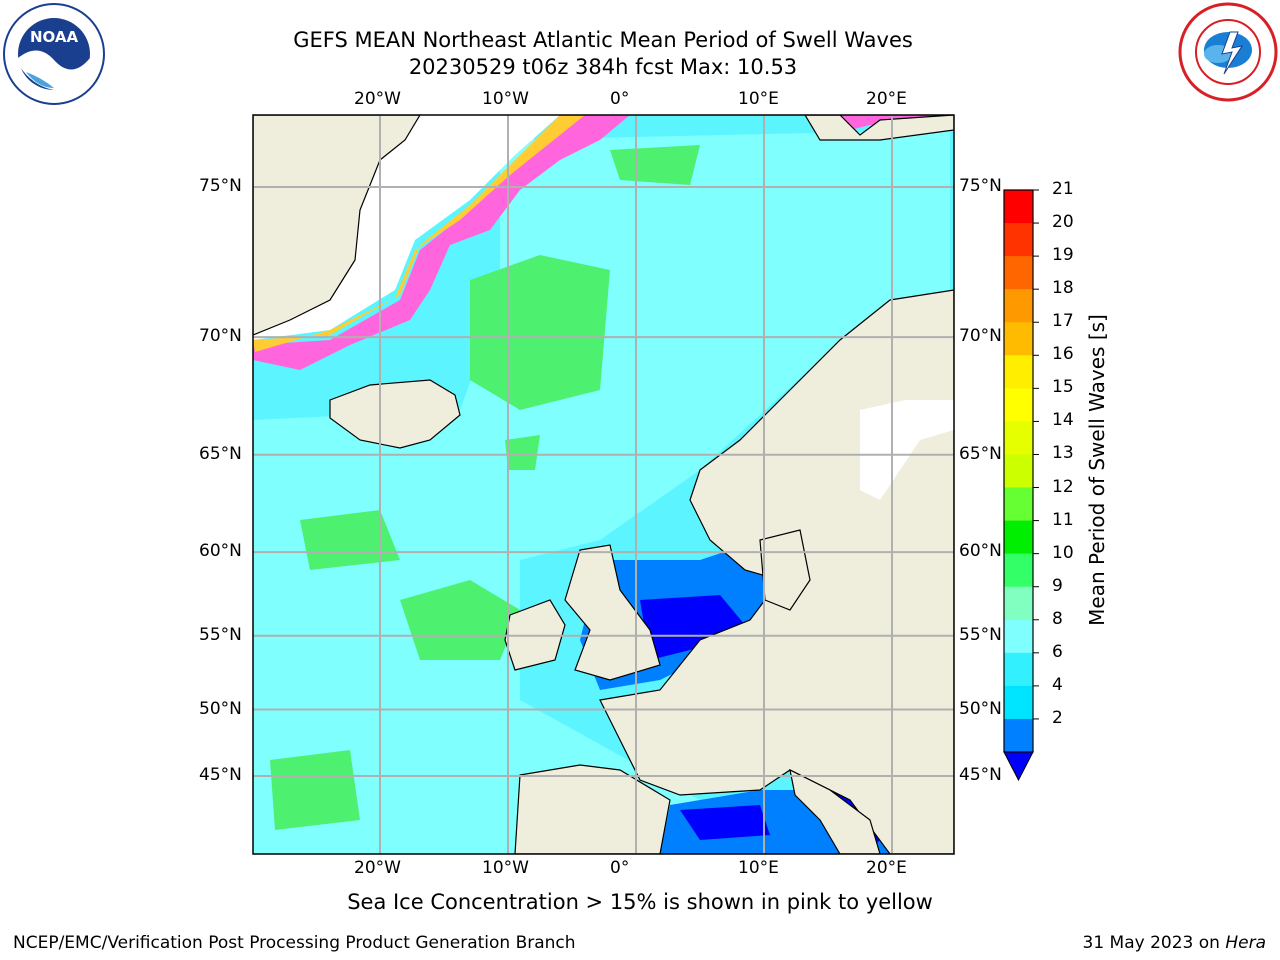 This screenshot has width=1280, height=960. Describe the element at coordinates (337, 225) in the screenshot. I see `greenland-land` at that location.